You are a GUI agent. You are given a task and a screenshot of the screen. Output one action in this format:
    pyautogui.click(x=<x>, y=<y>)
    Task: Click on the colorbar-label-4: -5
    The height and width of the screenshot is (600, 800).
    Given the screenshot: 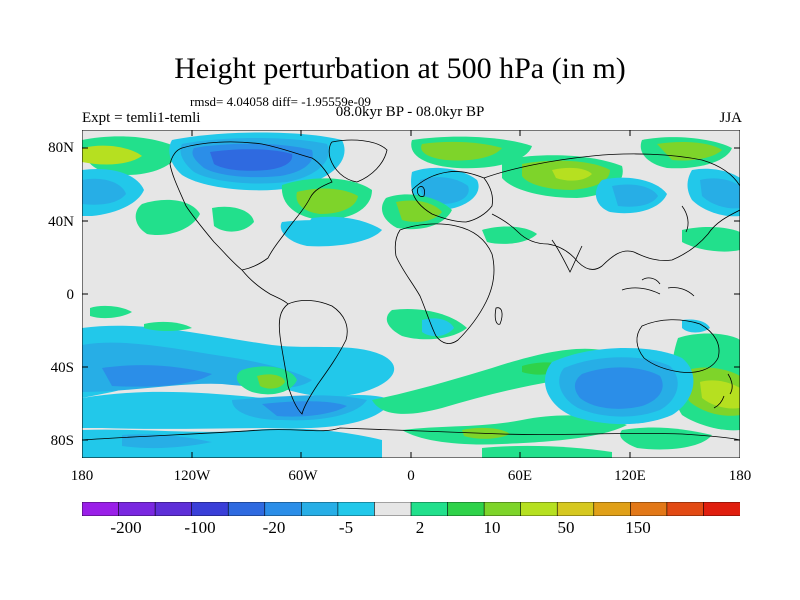 What is the action you would take?
    pyautogui.click(x=346, y=527)
    